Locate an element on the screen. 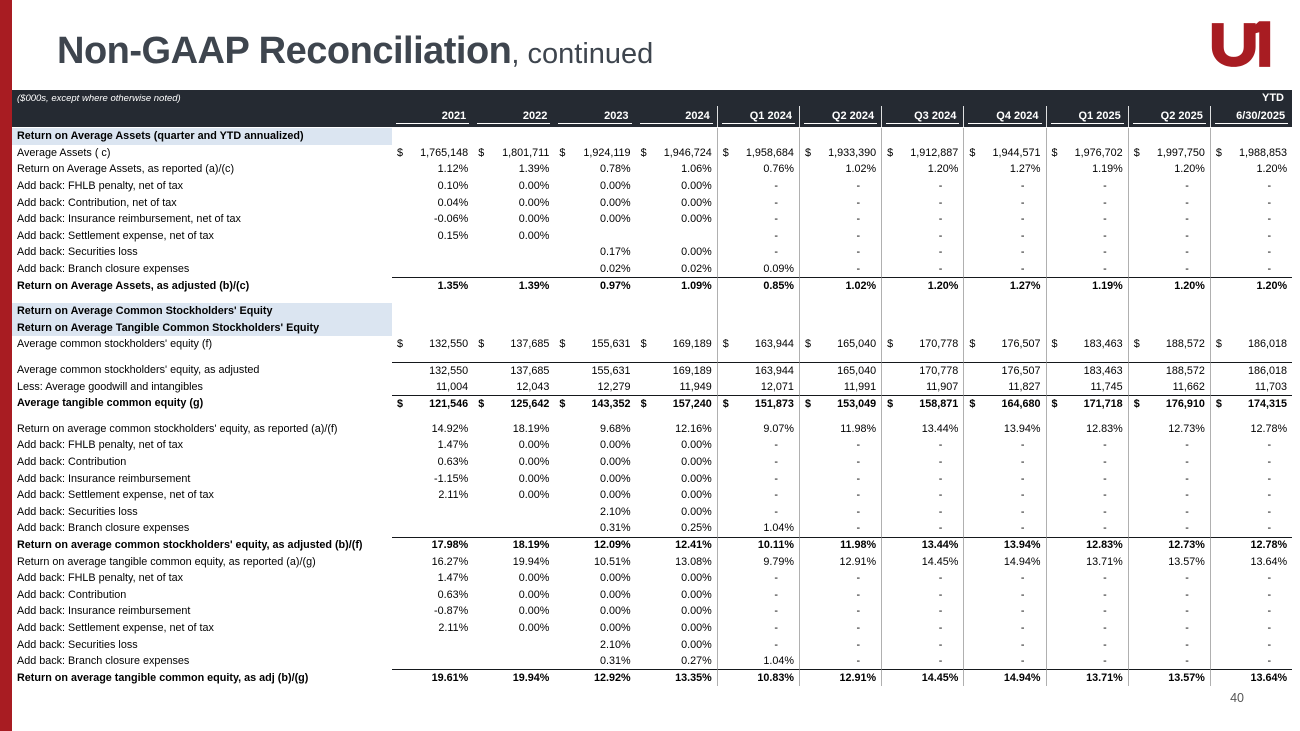 The image size is (1300, 731). cell: 1.20% is located at coordinates (1168, 169).